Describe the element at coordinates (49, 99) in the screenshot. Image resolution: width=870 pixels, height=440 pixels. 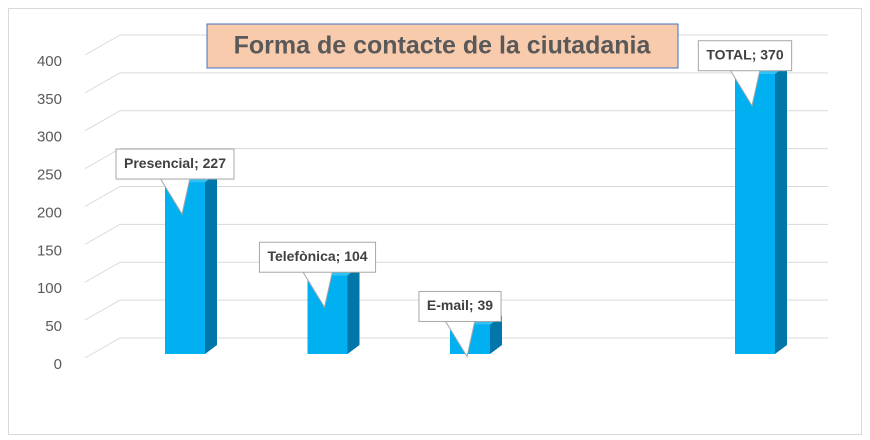
I see `y-tick-label: 350` at that location.